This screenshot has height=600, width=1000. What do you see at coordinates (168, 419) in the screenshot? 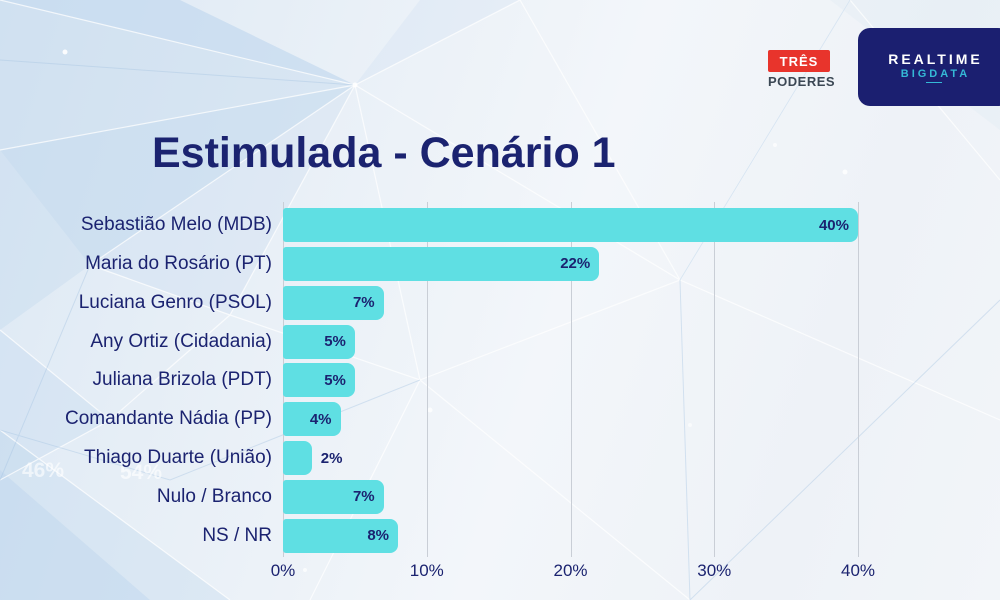
I see `category-label: Comandante Nádia (PP)` at bounding box center [168, 419].